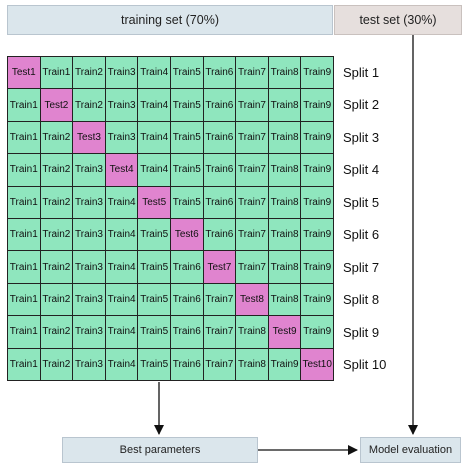 This screenshot has width=474, height=467. I want to click on training-set-bar: training set (70%), so click(170, 20).